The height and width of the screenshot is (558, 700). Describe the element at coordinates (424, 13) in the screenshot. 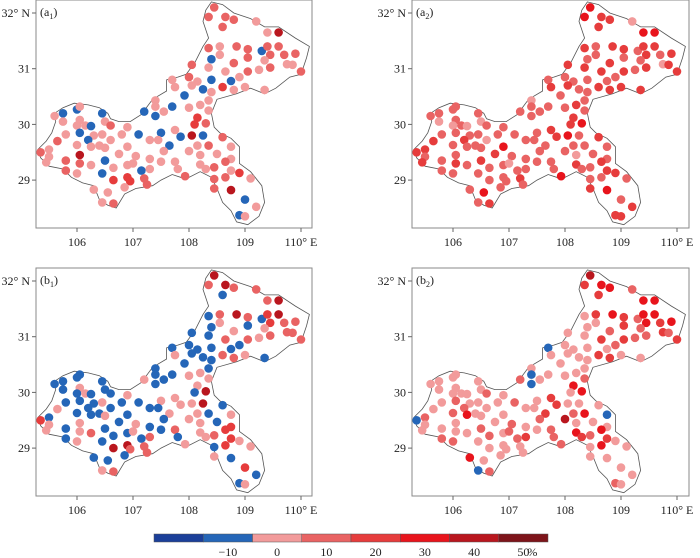

I see `panel-label: (a2)` at that location.